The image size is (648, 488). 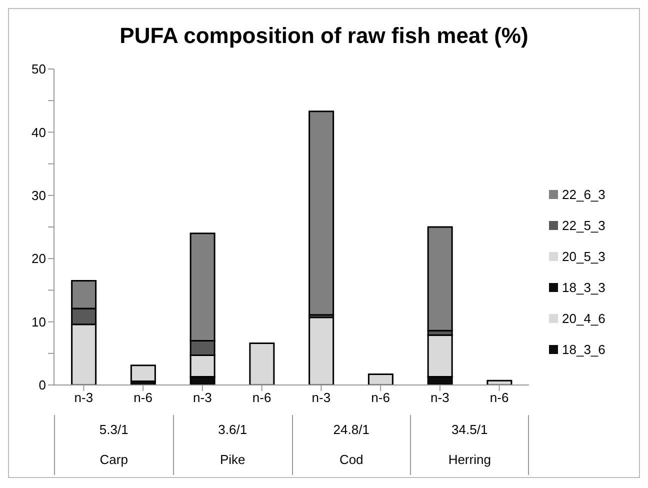 What do you see at coordinates (584, 349) in the screenshot?
I see `legend-label: 18_3_6` at bounding box center [584, 349].